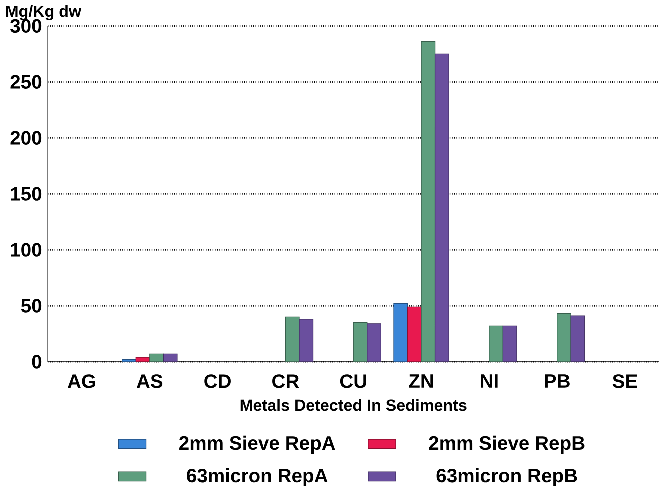  I want to click on y-tick-label: 100, so click(26, 250).